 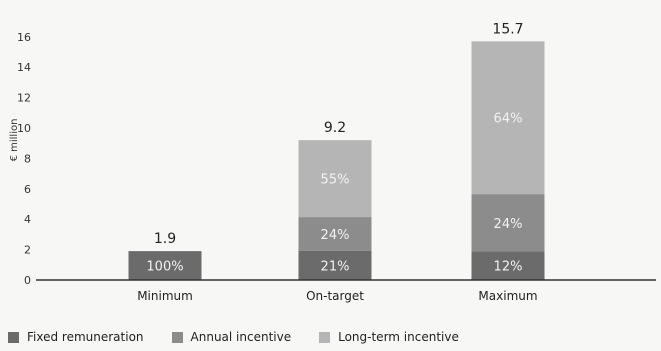 I want to click on legend-label: Annual incentive, so click(x=241, y=337).